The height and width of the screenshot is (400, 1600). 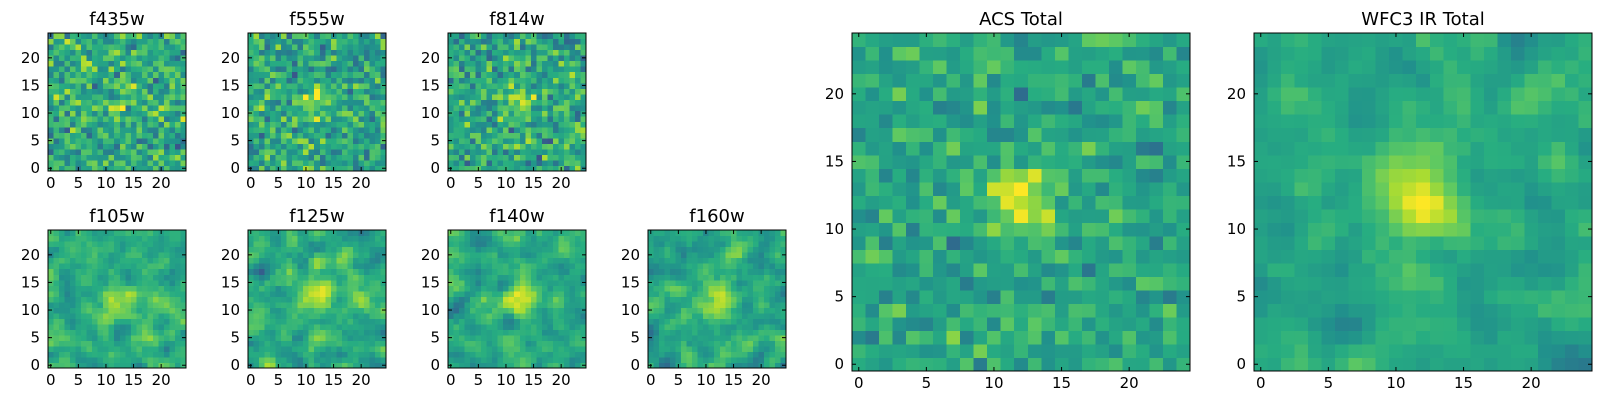 I want to click on x-tick-label: 0, so click(x=451, y=183).